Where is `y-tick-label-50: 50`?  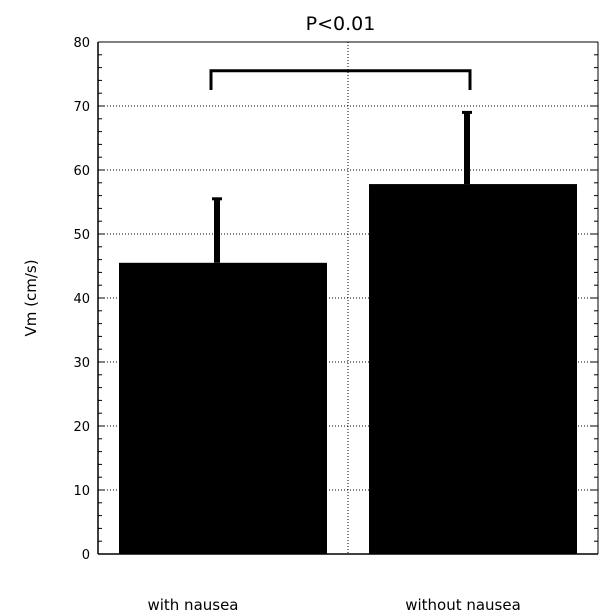
y-tick-label-50: 50 is located at coordinates (81, 235).